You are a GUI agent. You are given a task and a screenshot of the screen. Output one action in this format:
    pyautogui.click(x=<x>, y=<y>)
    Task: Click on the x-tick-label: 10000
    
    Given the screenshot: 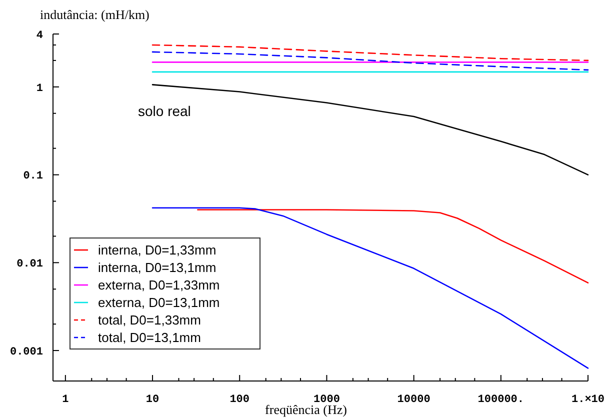 What is the action you would take?
    pyautogui.click(x=413, y=400)
    